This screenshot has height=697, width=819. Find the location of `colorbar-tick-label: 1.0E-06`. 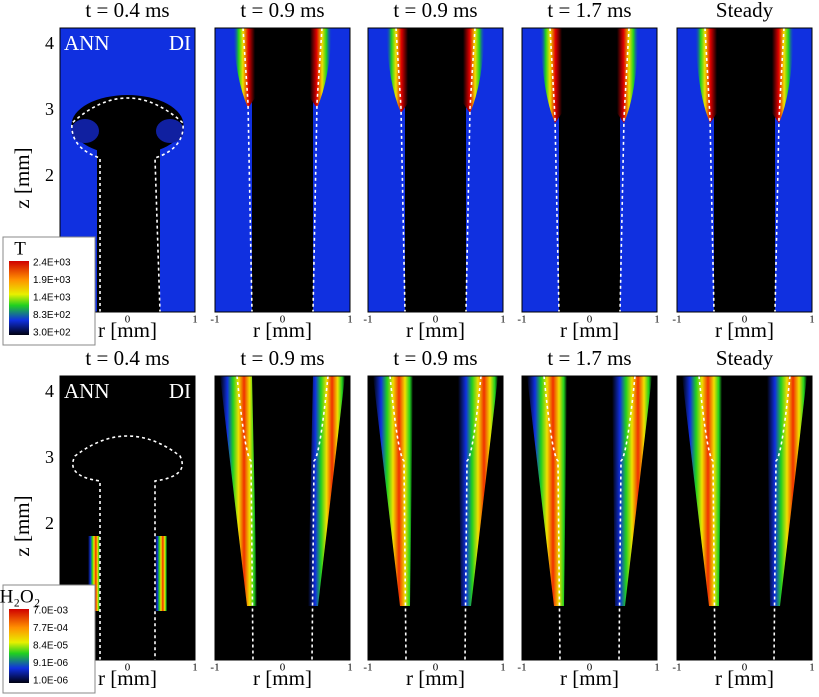

colorbar-tick-label: 1.0E-06 is located at coordinates (50, 681).